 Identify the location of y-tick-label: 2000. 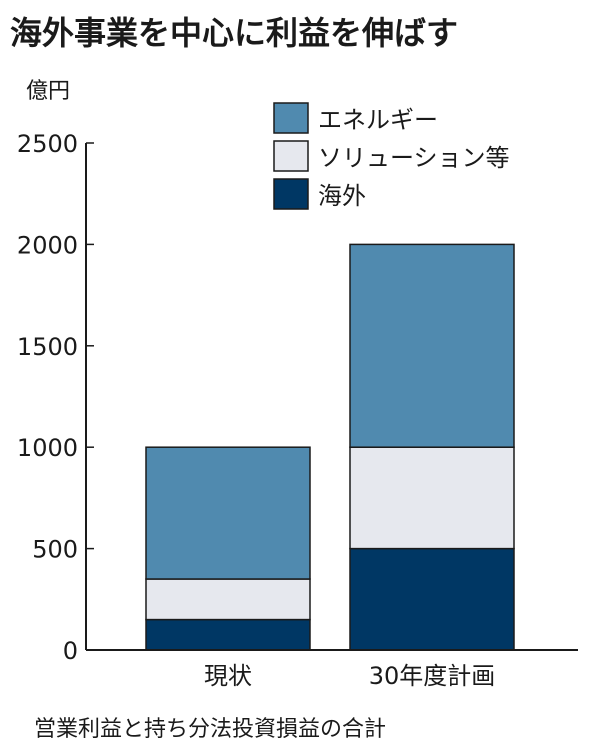
(47, 245).